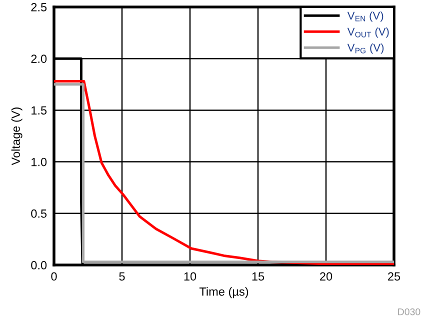  Describe the element at coordinates (39, 58) in the screenshot. I see `y-tick-label: 2.0` at that location.